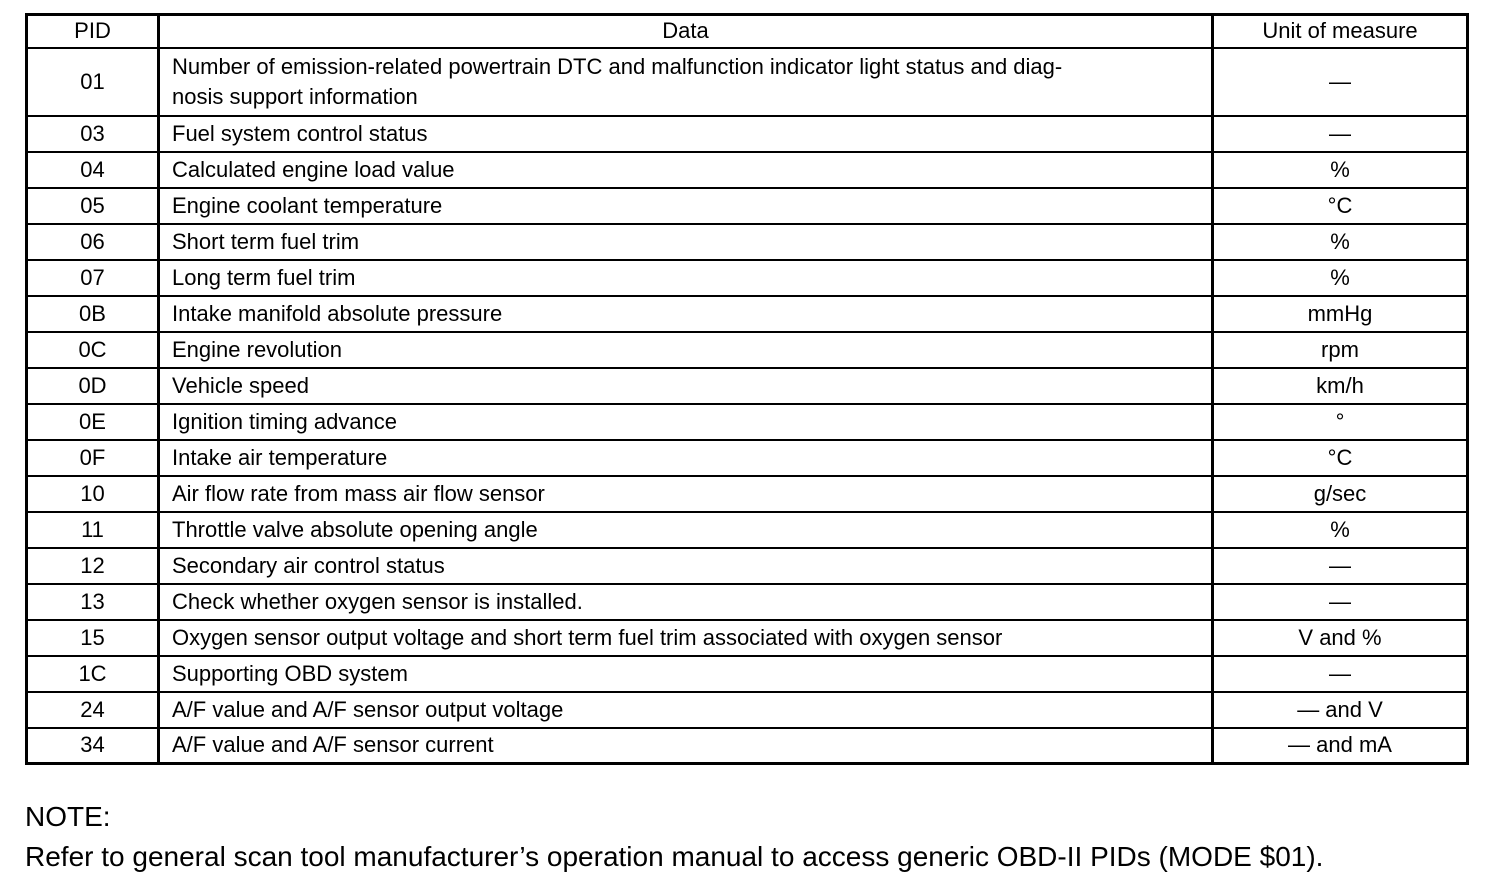 This screenshot has height=896, width=1504. I want to click on table-row: 12 Secondary air control status —, so click(747, 565).